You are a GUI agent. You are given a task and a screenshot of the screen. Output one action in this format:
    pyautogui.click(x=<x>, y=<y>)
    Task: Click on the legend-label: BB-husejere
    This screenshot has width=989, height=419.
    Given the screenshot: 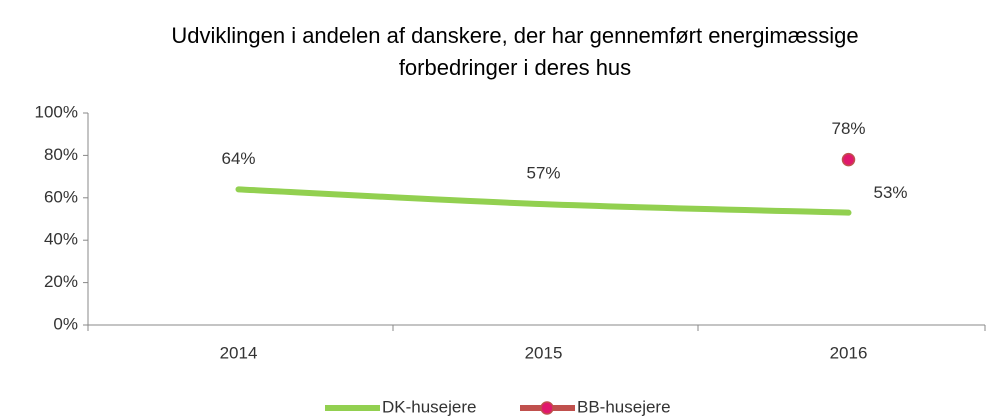 What is the action you would take?
    pyautogui.click(x=624, y=406)
    